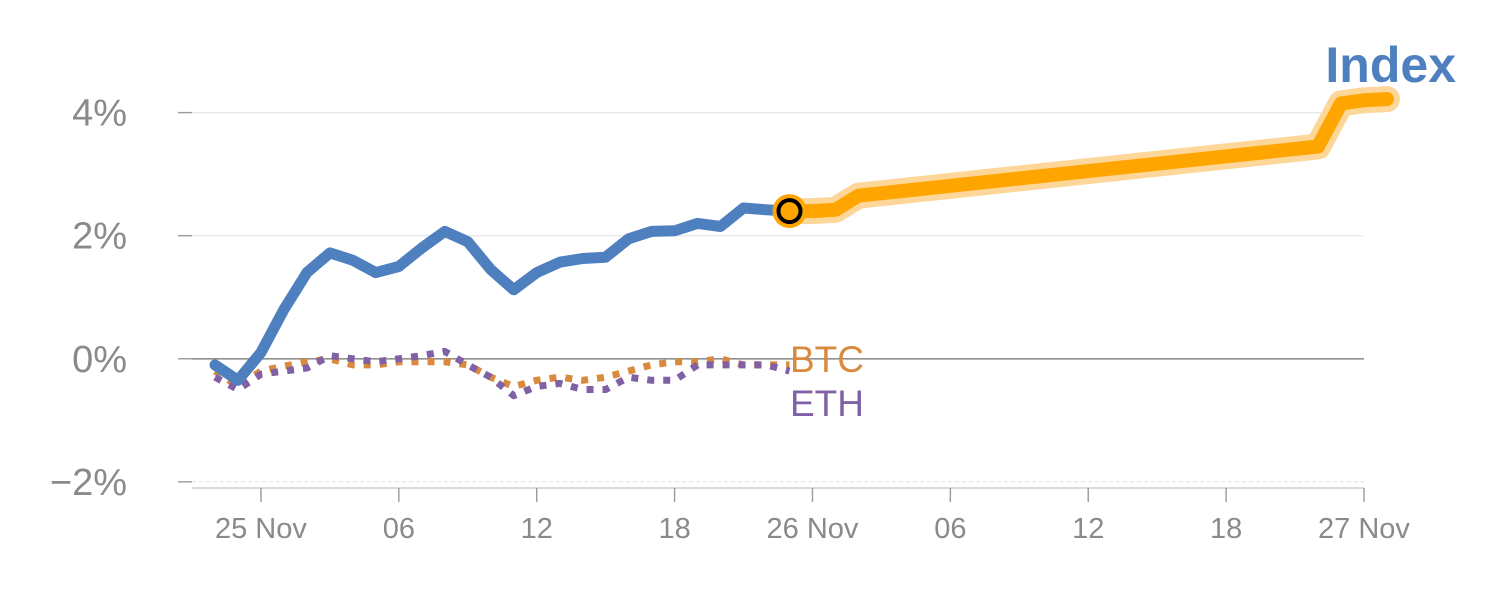 The image size is (1500, 600). What do you see at coordinates (99, 360) in the screenshot?
I see `y-tick-label: 0%` at bounding box center [99, 360].